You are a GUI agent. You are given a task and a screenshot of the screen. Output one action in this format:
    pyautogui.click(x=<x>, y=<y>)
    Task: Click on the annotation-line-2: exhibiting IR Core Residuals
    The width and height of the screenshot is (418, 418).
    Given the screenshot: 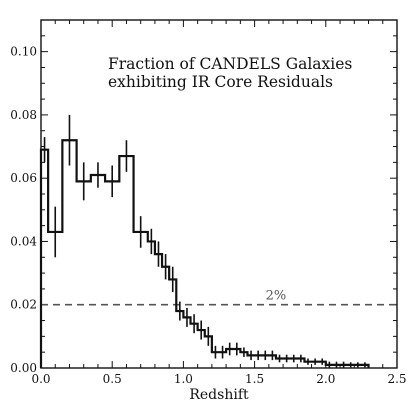 What is the action you would take?
    pyautogui.click(x=220, y=82)
    